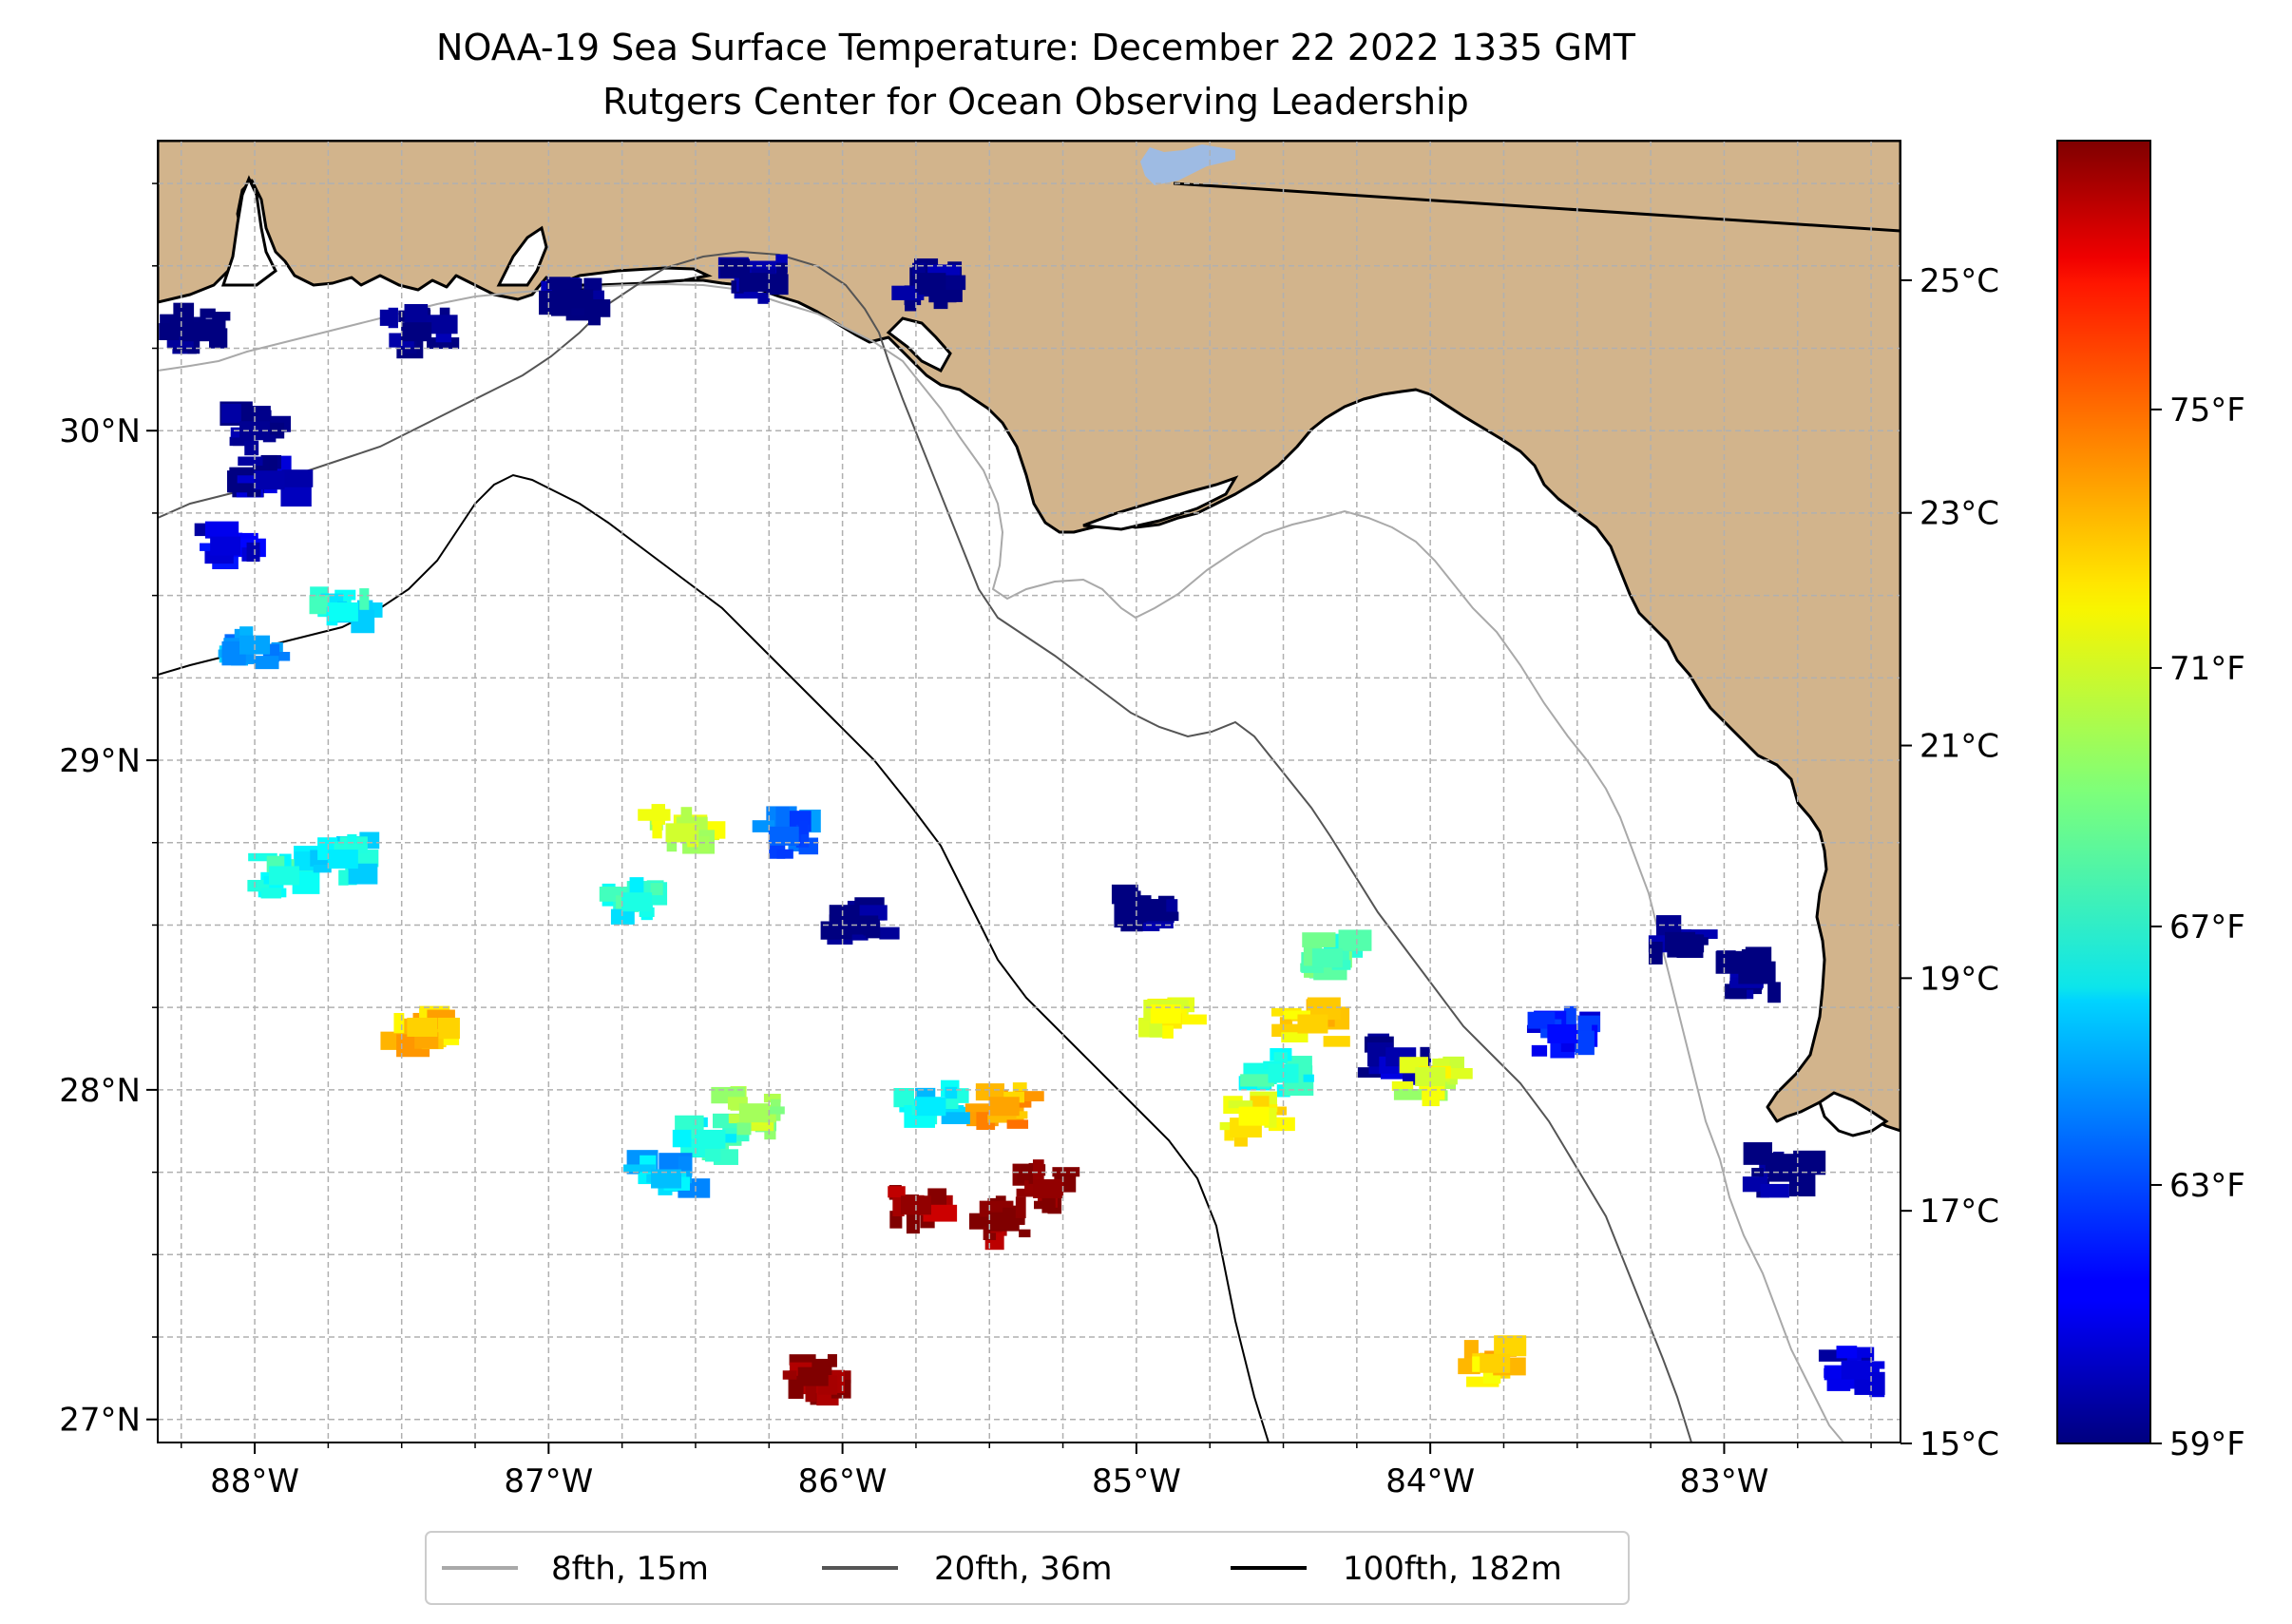 The image size is (2292, 1624). Describe the element at coordinates (1723, 1481) in the screenshot. I see `lon-tick-label: 83°W` at that location.